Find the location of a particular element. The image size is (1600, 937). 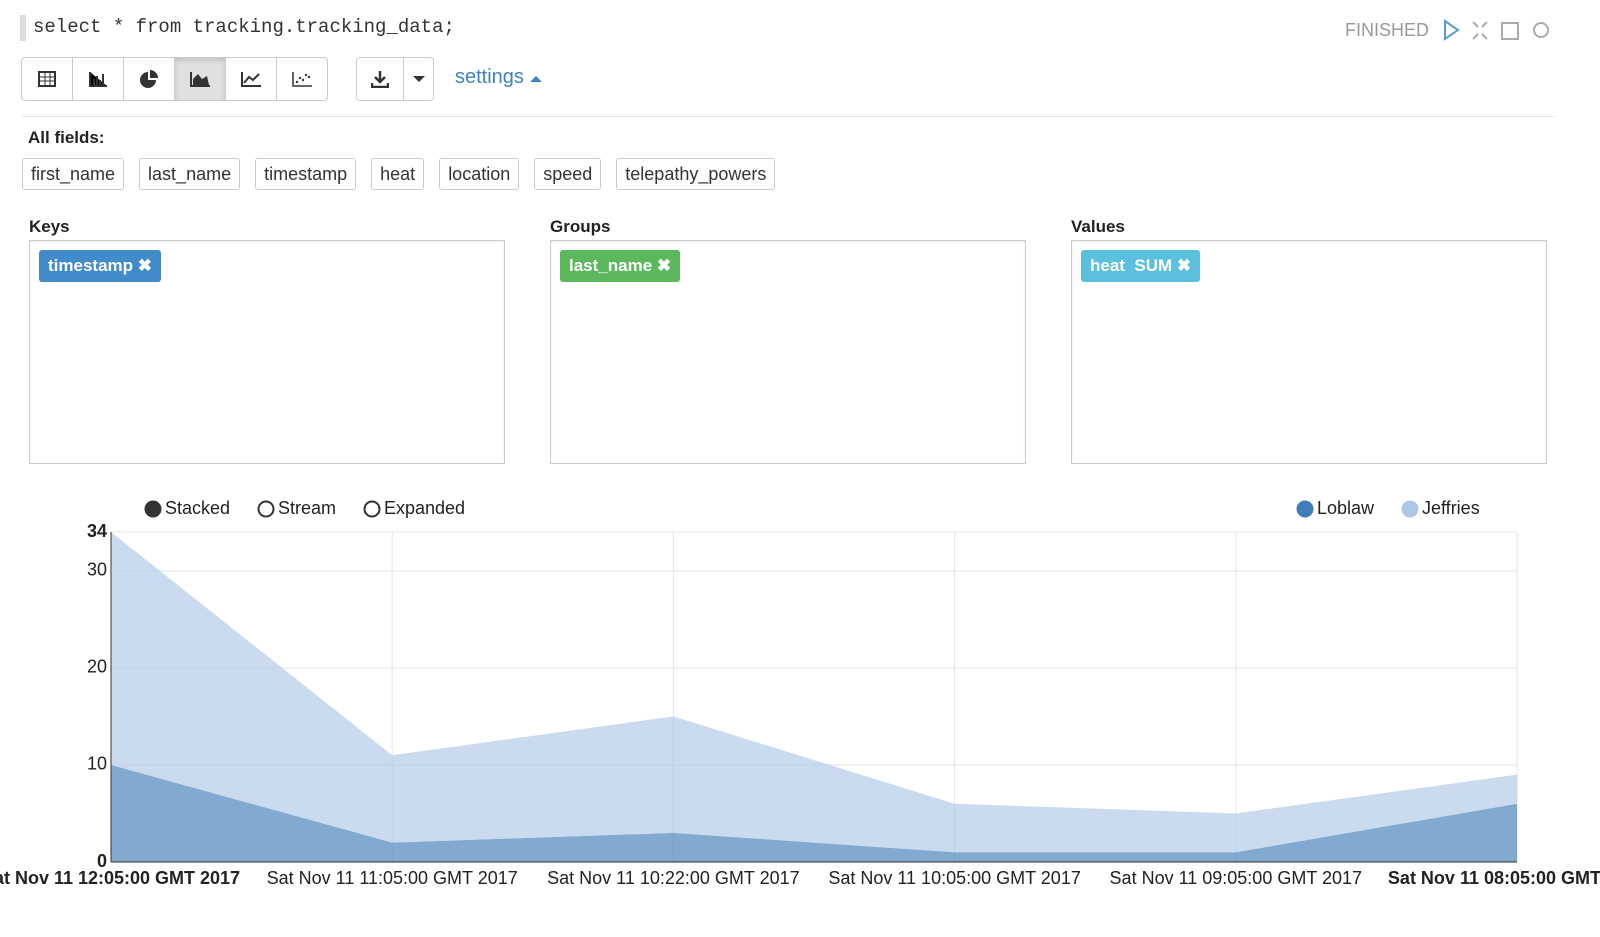

radio-label: Stream is located at coordinates (307, 508).